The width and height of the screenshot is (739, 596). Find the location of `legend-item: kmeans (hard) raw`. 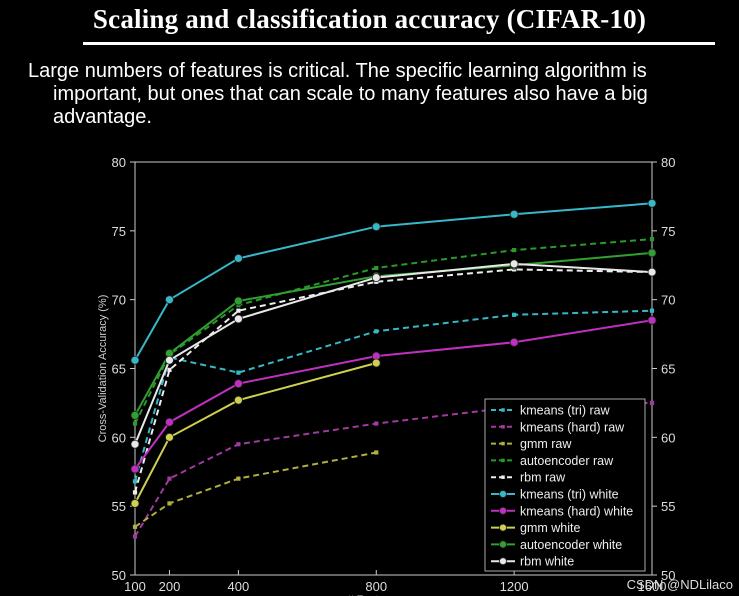

legend-item: kmeans (hard) raw is located at coordinates (558, 427).